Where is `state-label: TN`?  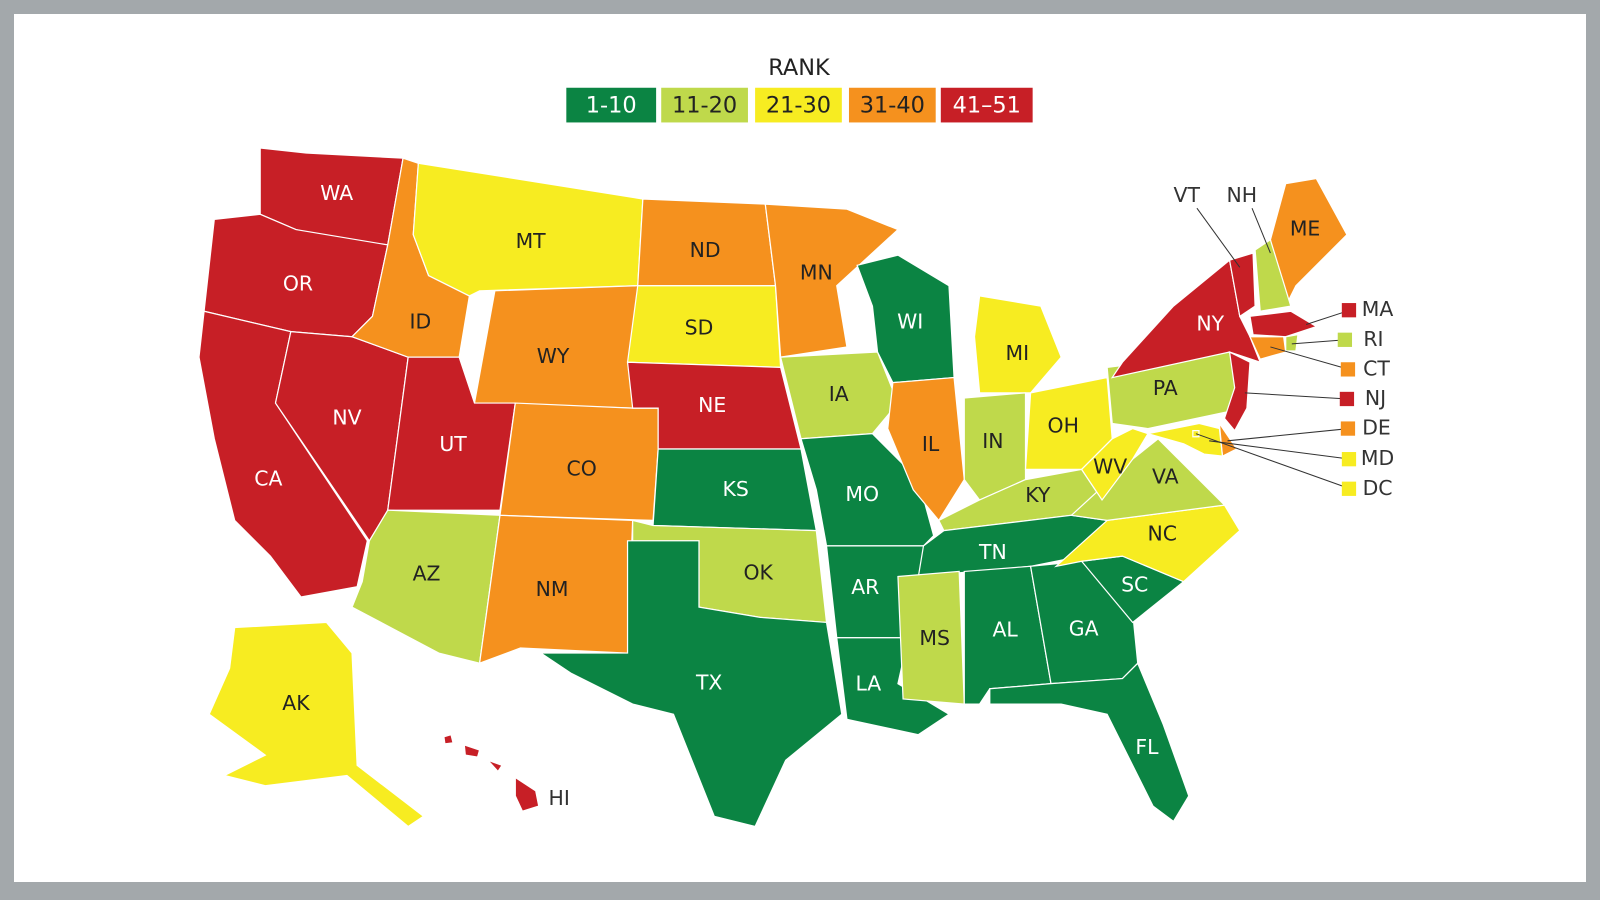 state-label: TN is located at coordinates (992, 552).